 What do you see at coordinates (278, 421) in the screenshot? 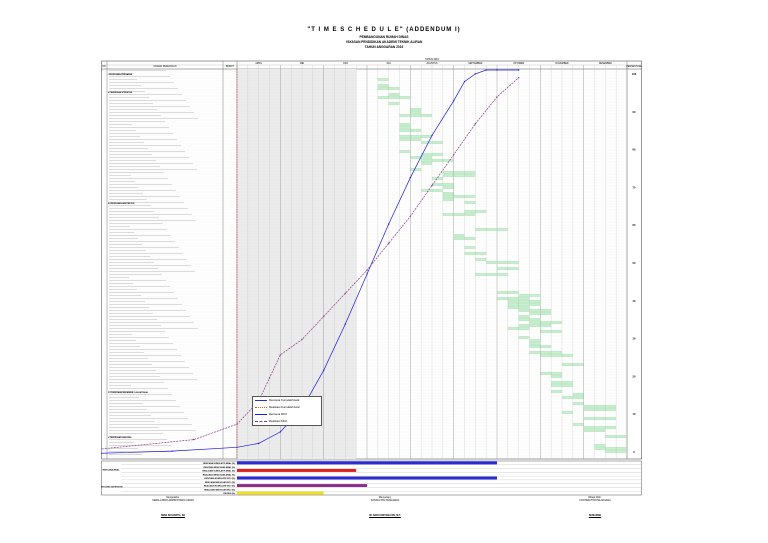
I see `legend-label: Realisasi MC0` at bounding box center [278, 421].